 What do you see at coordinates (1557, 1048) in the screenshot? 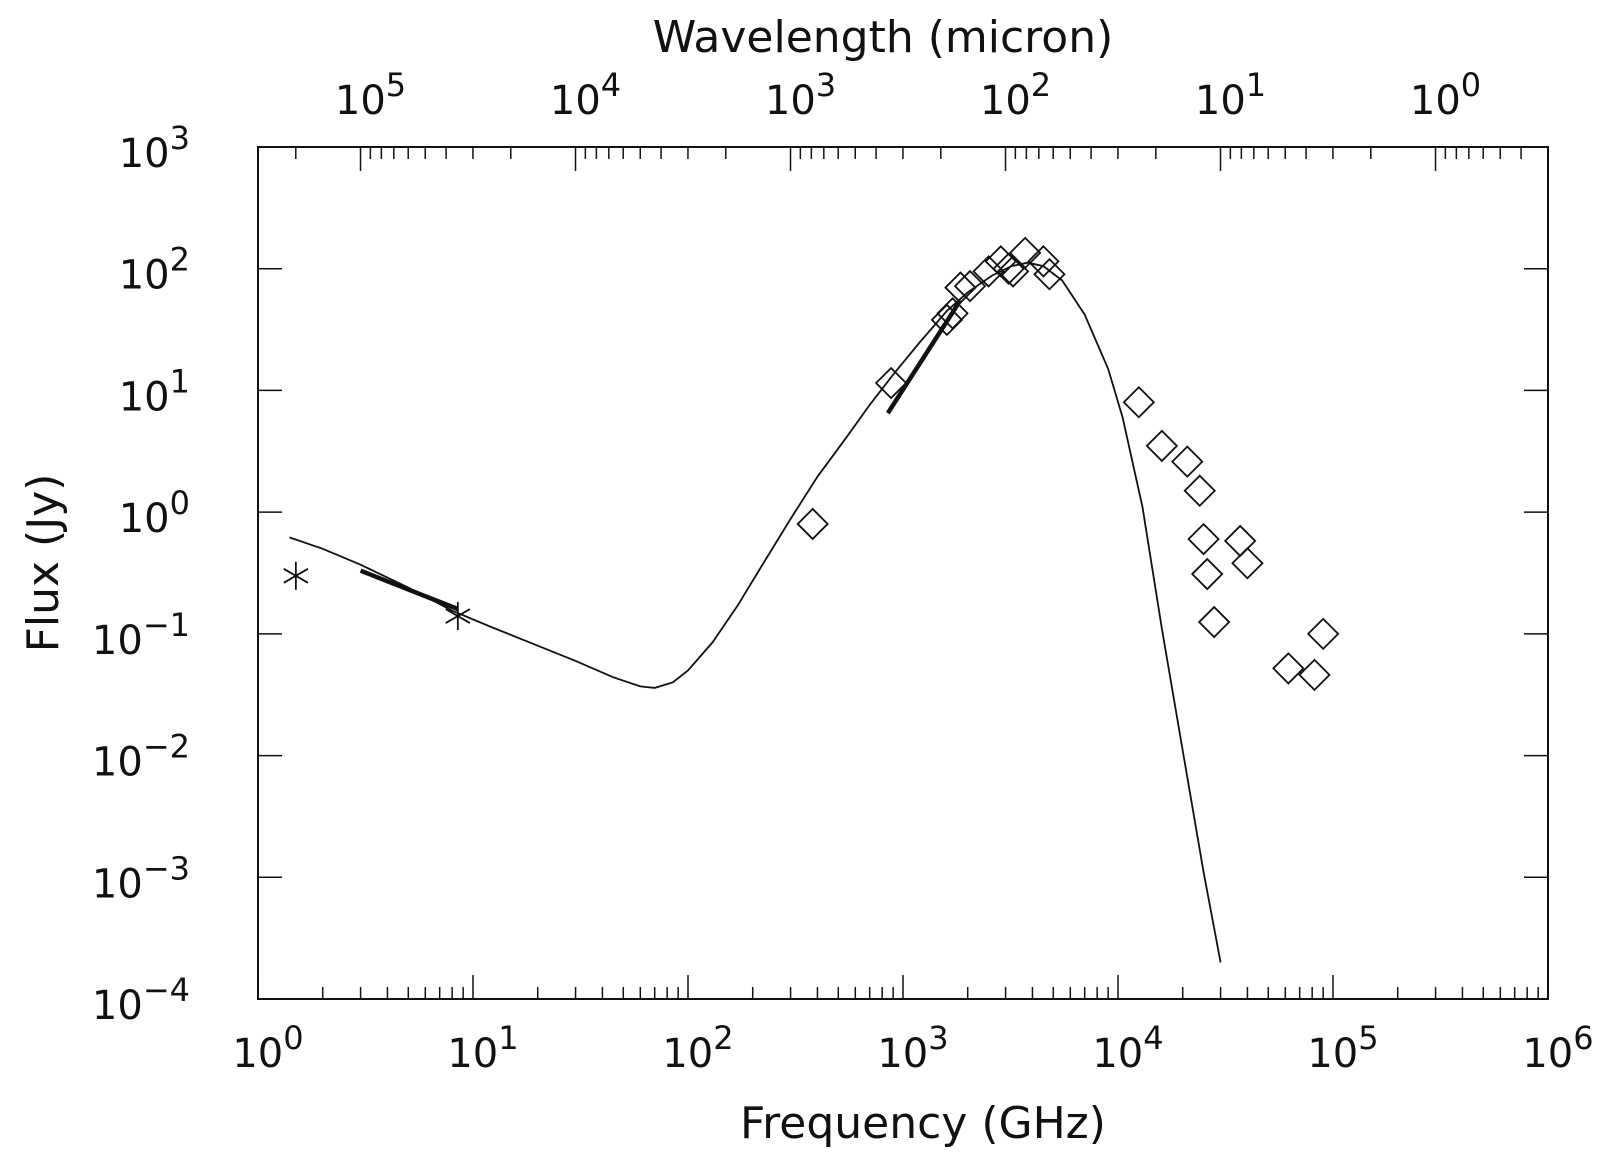
I see `x-tick-label: 10⁶` at bounding box center [1557, 1048].